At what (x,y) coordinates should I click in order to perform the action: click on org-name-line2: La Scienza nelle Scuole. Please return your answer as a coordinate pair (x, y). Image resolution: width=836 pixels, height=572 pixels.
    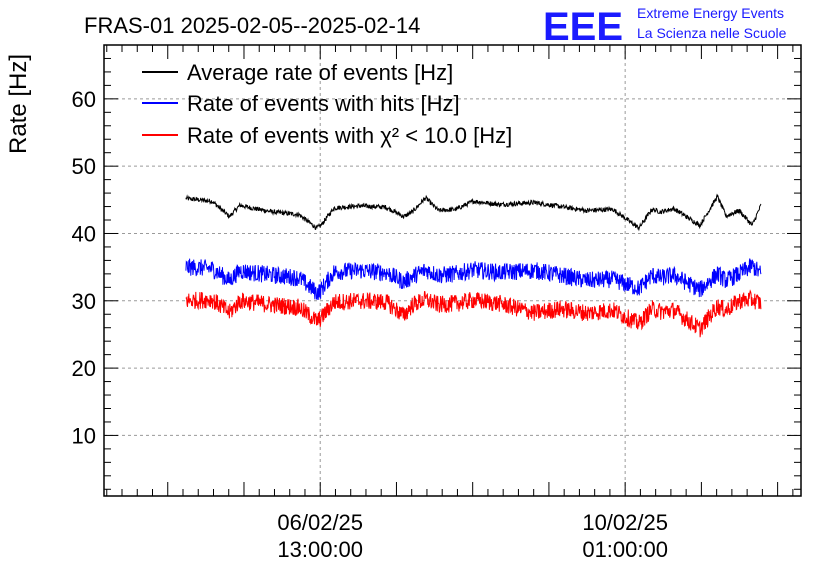
    Looking at the image, I should click on (712, 33).